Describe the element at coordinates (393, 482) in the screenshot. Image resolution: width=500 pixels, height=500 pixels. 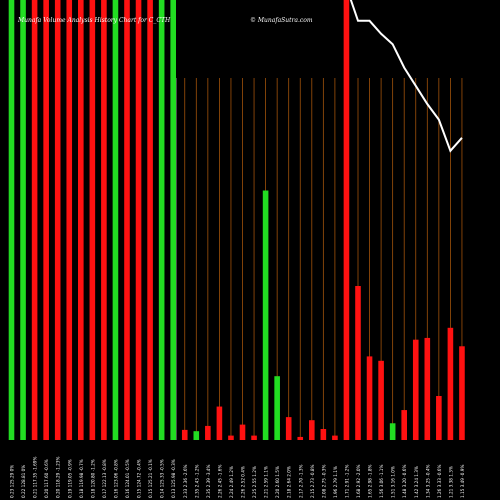
I see `x-tick-label: 1.51 3.16 1.0%` at that location.